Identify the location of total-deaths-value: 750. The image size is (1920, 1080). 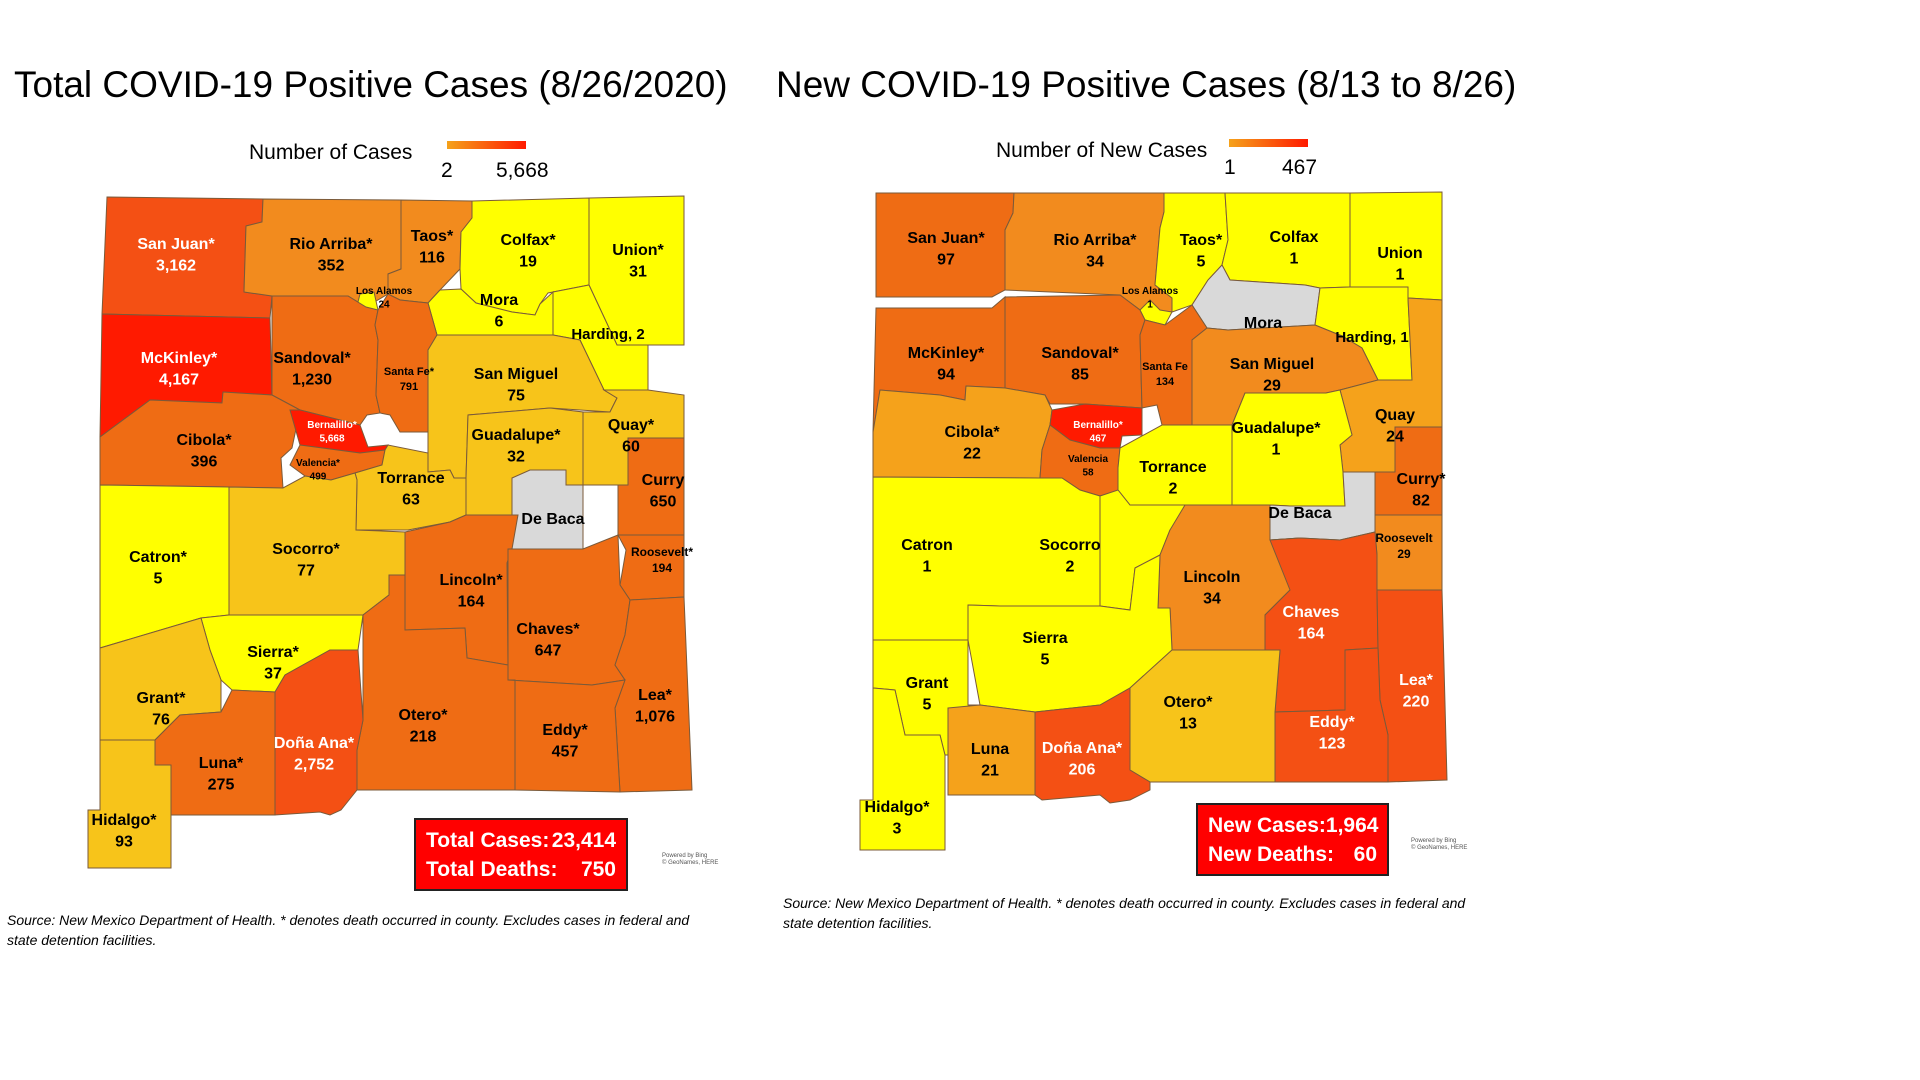
(598, 869).